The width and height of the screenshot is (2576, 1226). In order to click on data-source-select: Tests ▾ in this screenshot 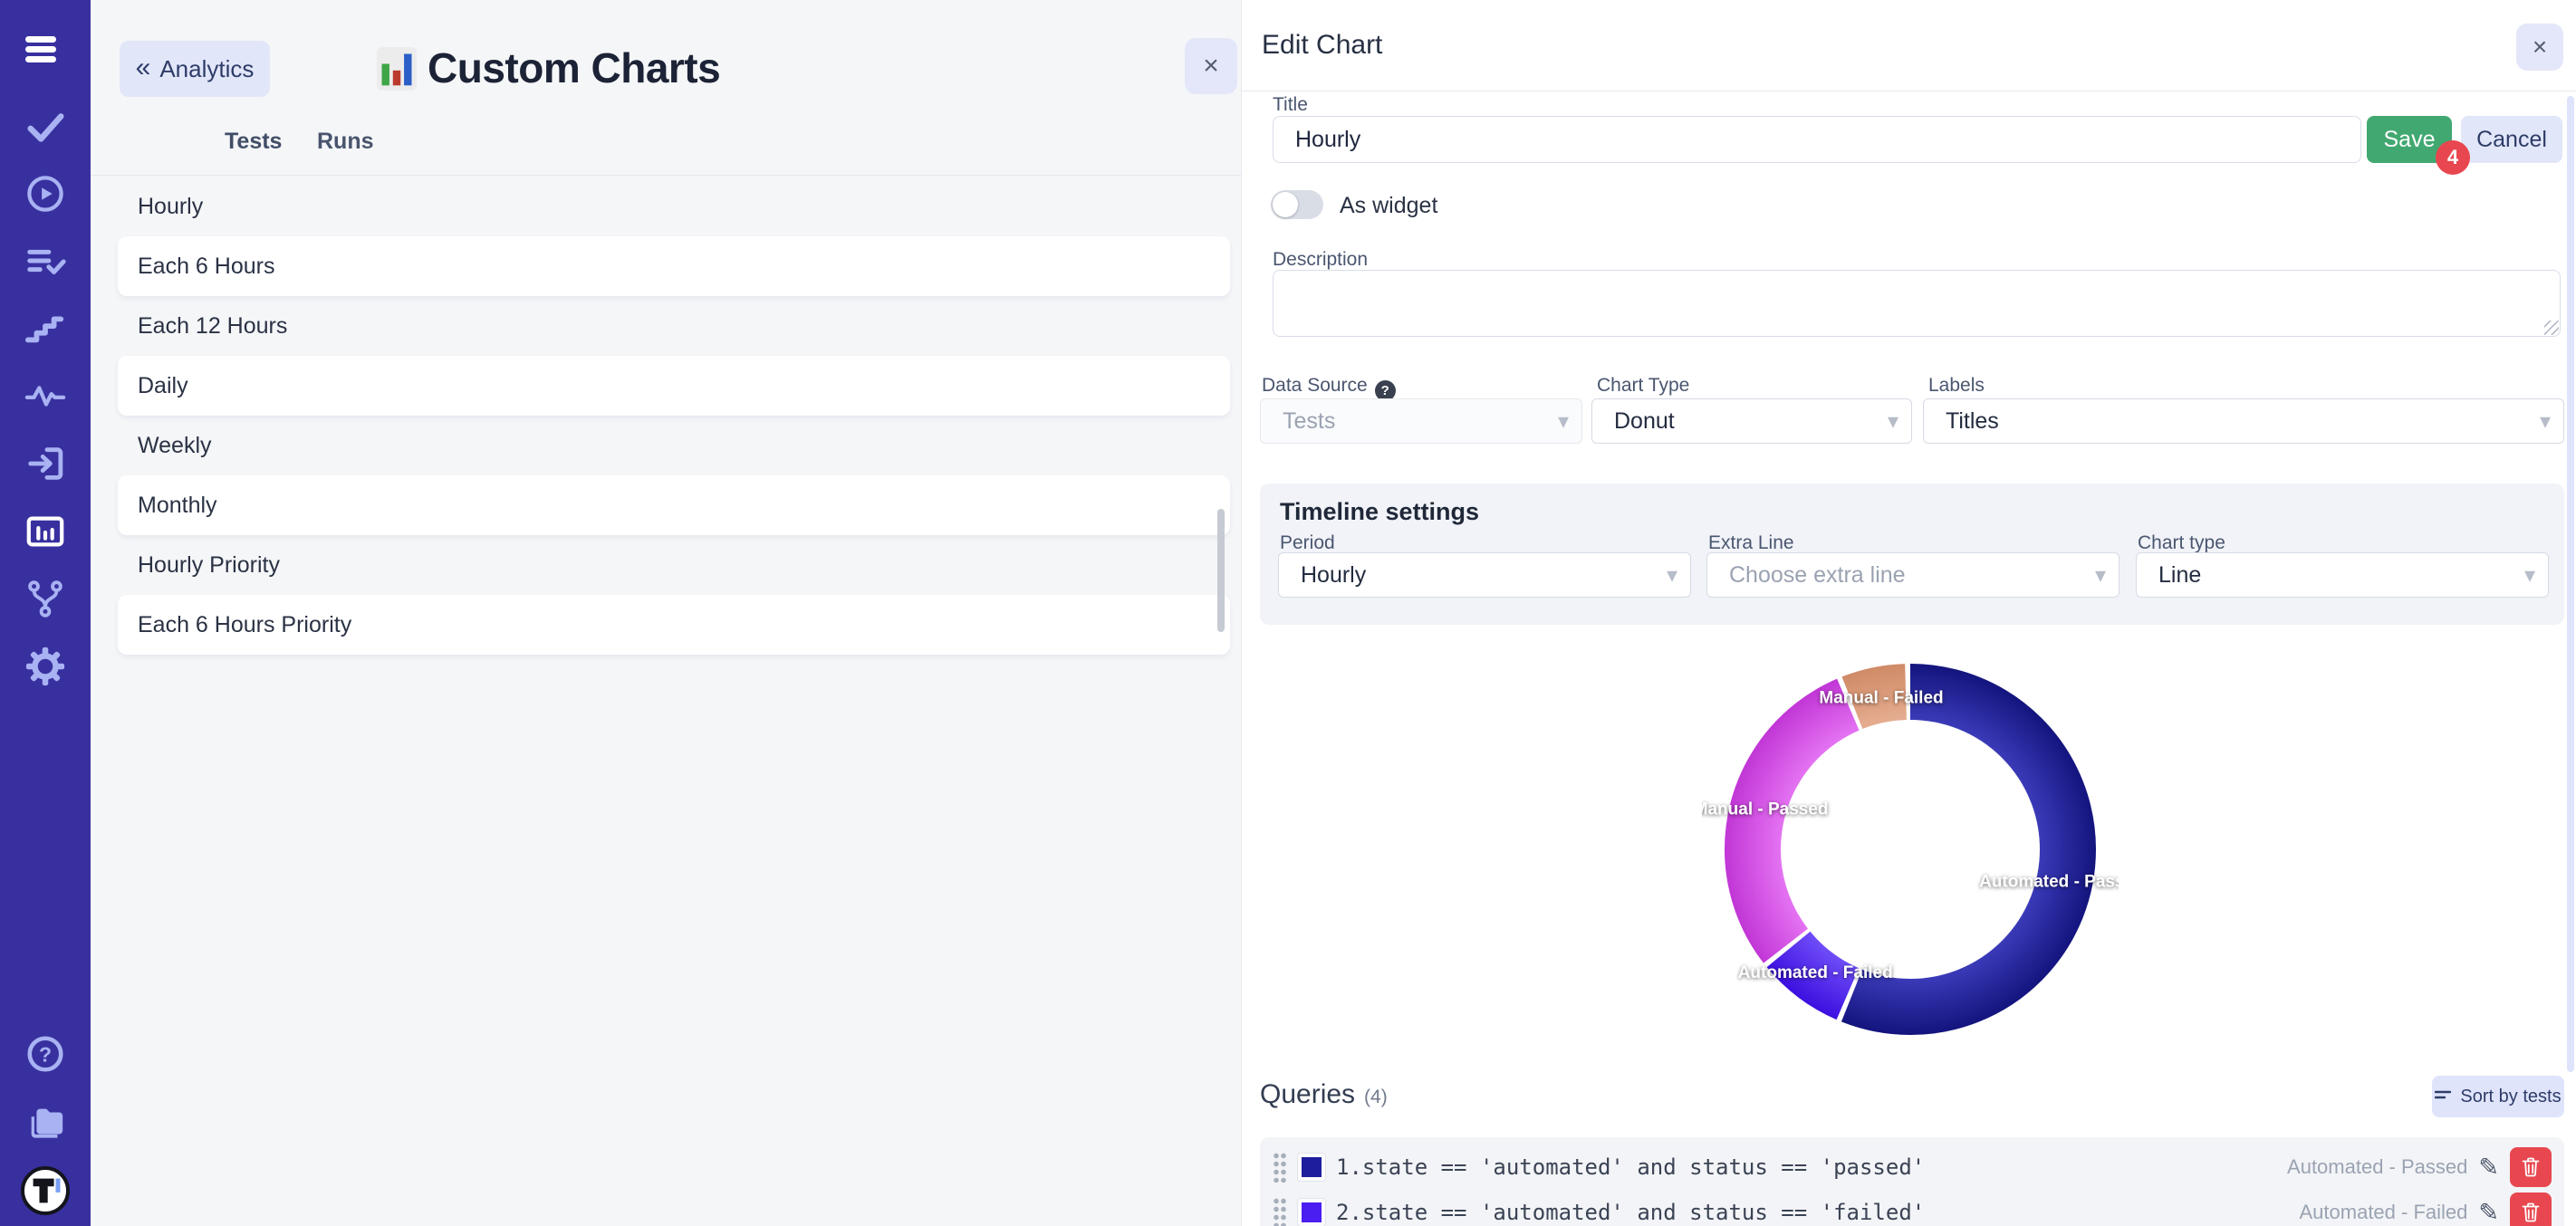, I will do `click(1421, 421)`.